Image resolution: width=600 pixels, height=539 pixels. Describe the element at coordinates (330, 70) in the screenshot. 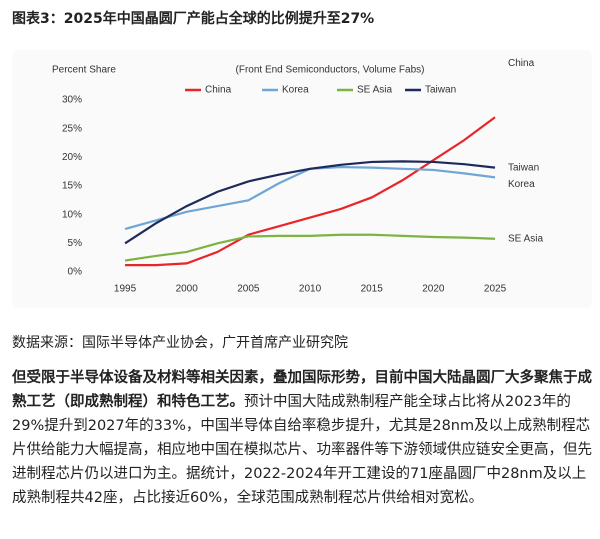

I see `chart-subtitle: (Front End Semiconductors, Volume Fabs)` at that location.